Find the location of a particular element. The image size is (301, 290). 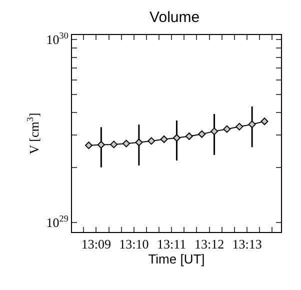

x-tick-label: 13:12 is located at coordinates (209, 244).